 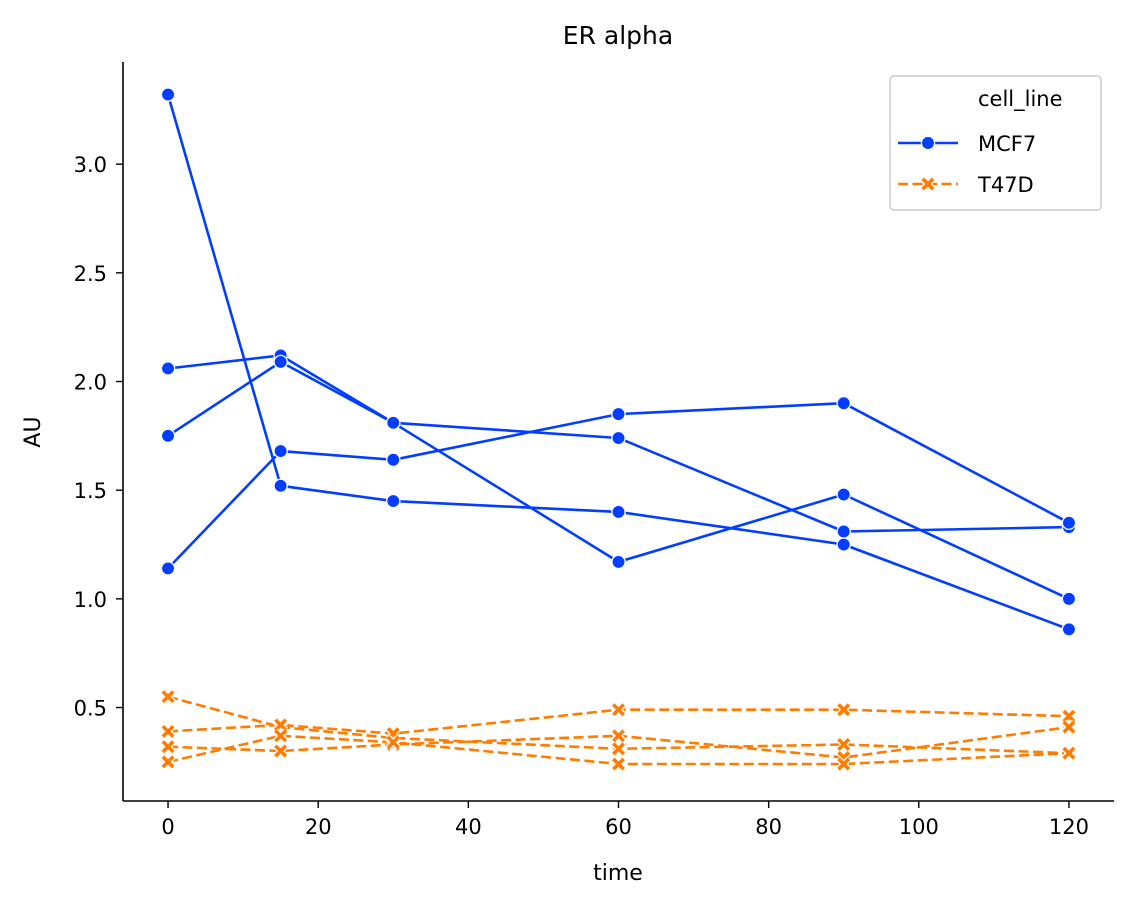 I want to click on chart-title: ER alpha, so click(x=618, y=35).